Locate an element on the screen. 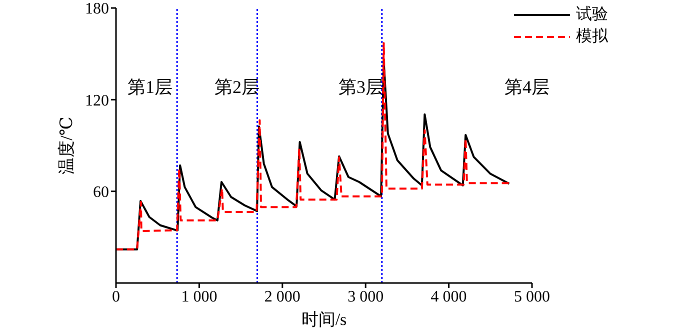 The width and height of the screenshot is (700, 333). annotation: 第4层 is located at coordinates (527, 87).